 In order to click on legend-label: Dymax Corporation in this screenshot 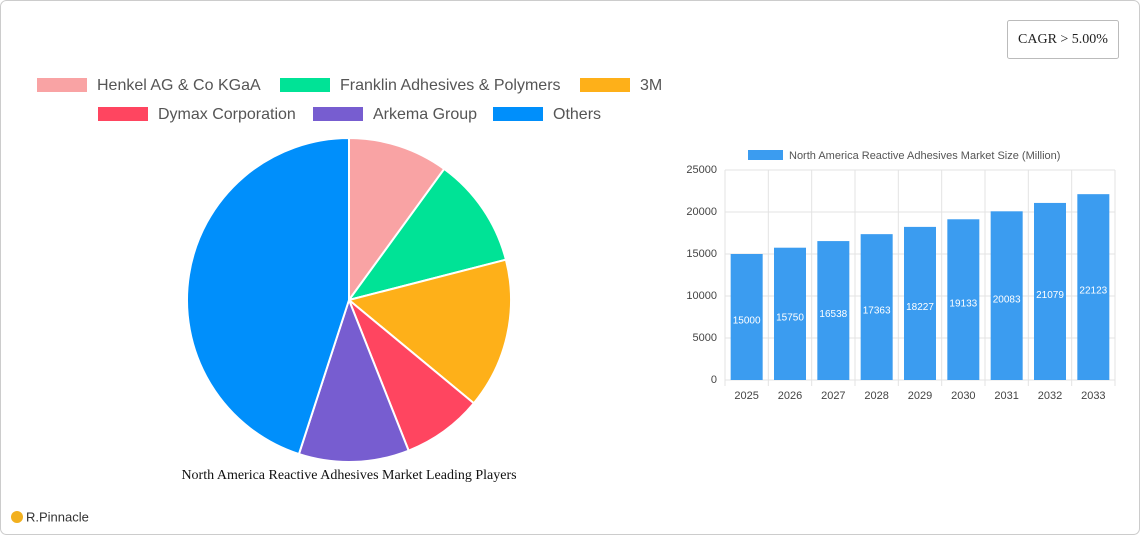, I will do `click(227, 114)`.